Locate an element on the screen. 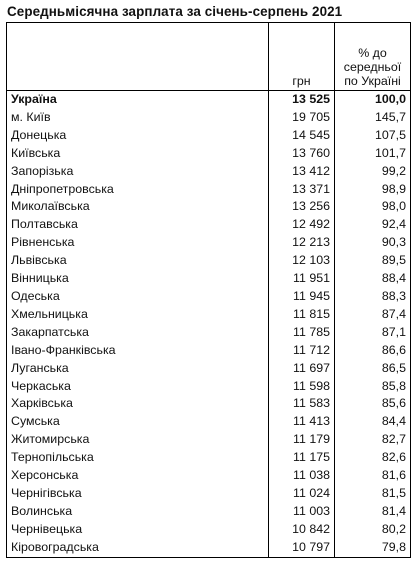 This screenshot has height=569, width=420. salary-cell: 12 492 is located at coordinates (301, 225).